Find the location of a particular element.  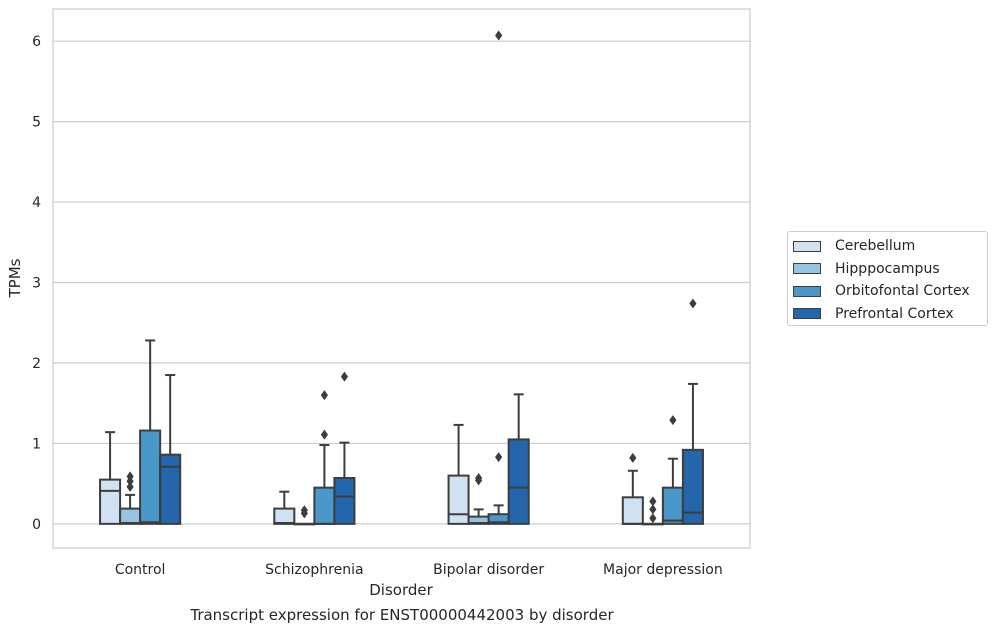

y-tick-label: 1 is located at coordinates (36, 444).